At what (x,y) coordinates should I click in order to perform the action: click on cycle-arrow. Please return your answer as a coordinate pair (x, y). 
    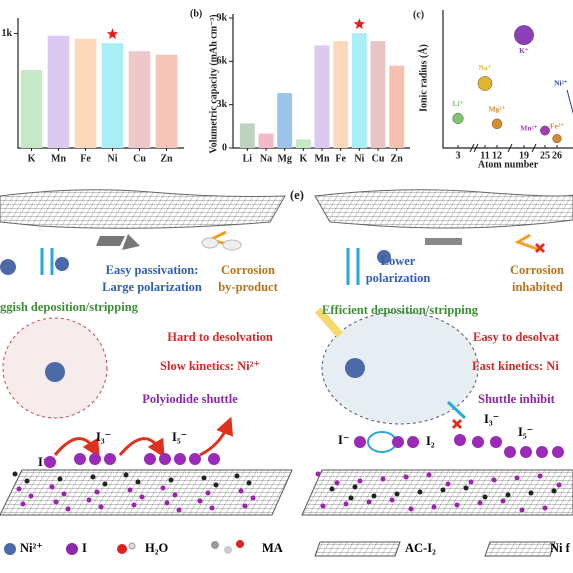
    Looking at the image, I should click on (382, 442).